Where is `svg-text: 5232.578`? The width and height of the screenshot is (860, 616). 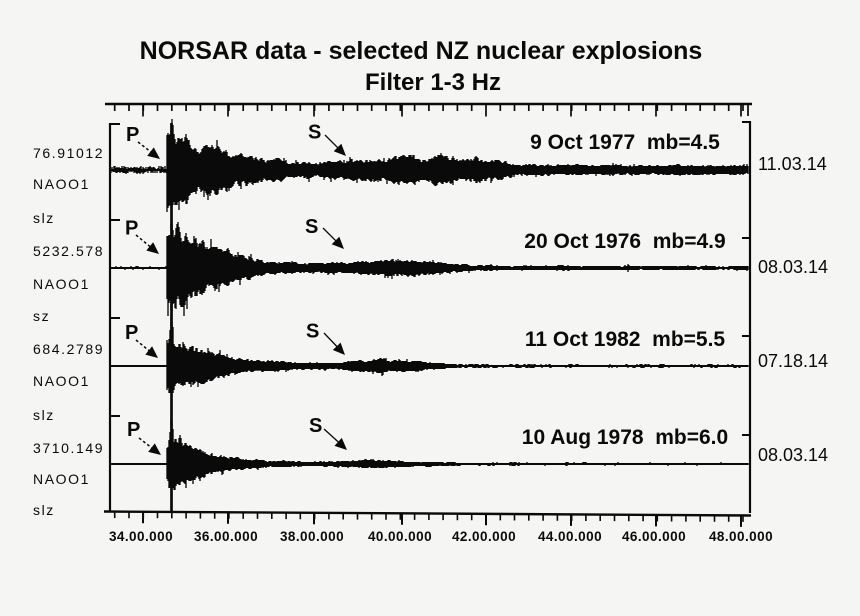
svg-text: 5232.578 is located at coordinates (68, 251).